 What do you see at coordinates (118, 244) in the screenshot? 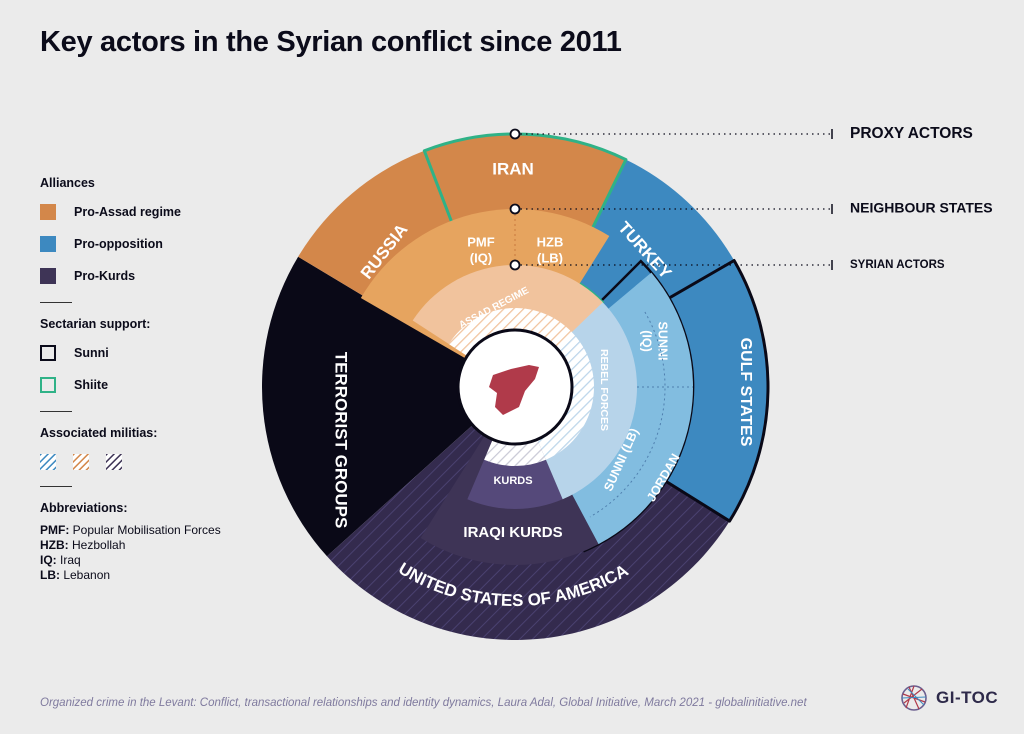
I see `legend-label: Pro-opposition` at bounding box center [118, 244].